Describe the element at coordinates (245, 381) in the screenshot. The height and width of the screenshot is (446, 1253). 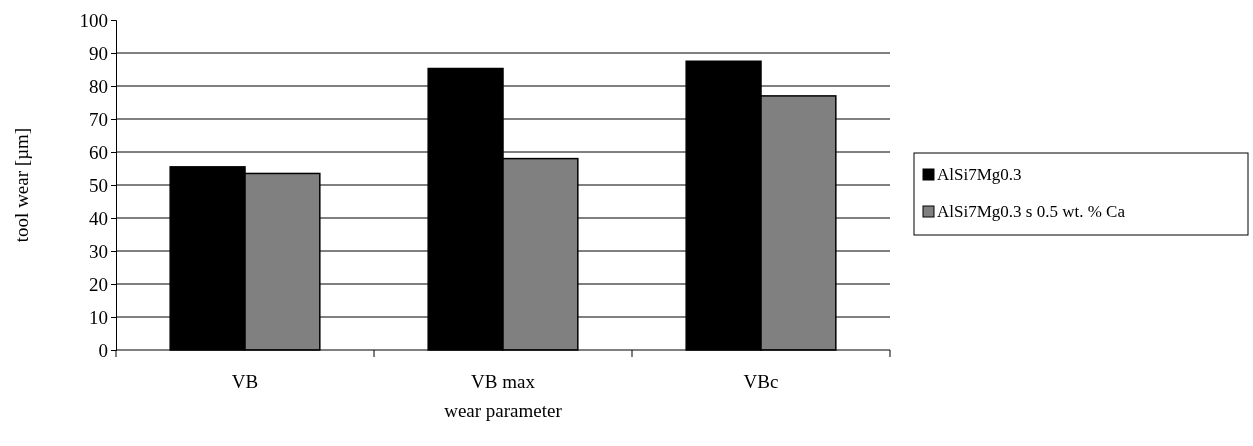
I see `x-tick-label: VB` at that location.